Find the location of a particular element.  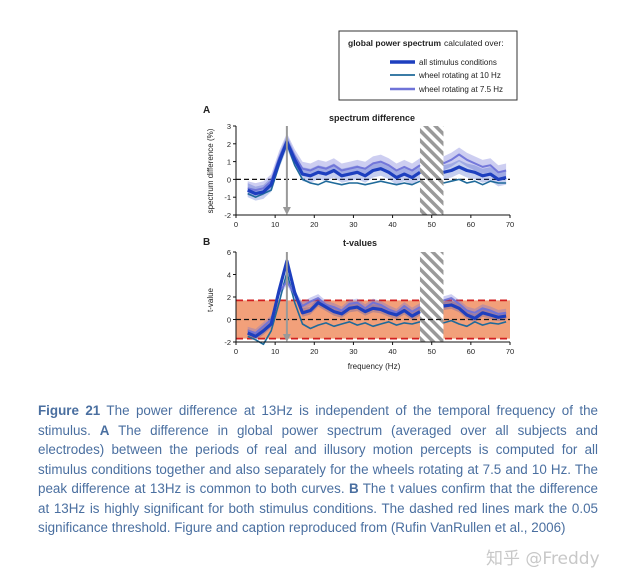

panel-b-ylabel: t-value is located at coordinates (210, 299).